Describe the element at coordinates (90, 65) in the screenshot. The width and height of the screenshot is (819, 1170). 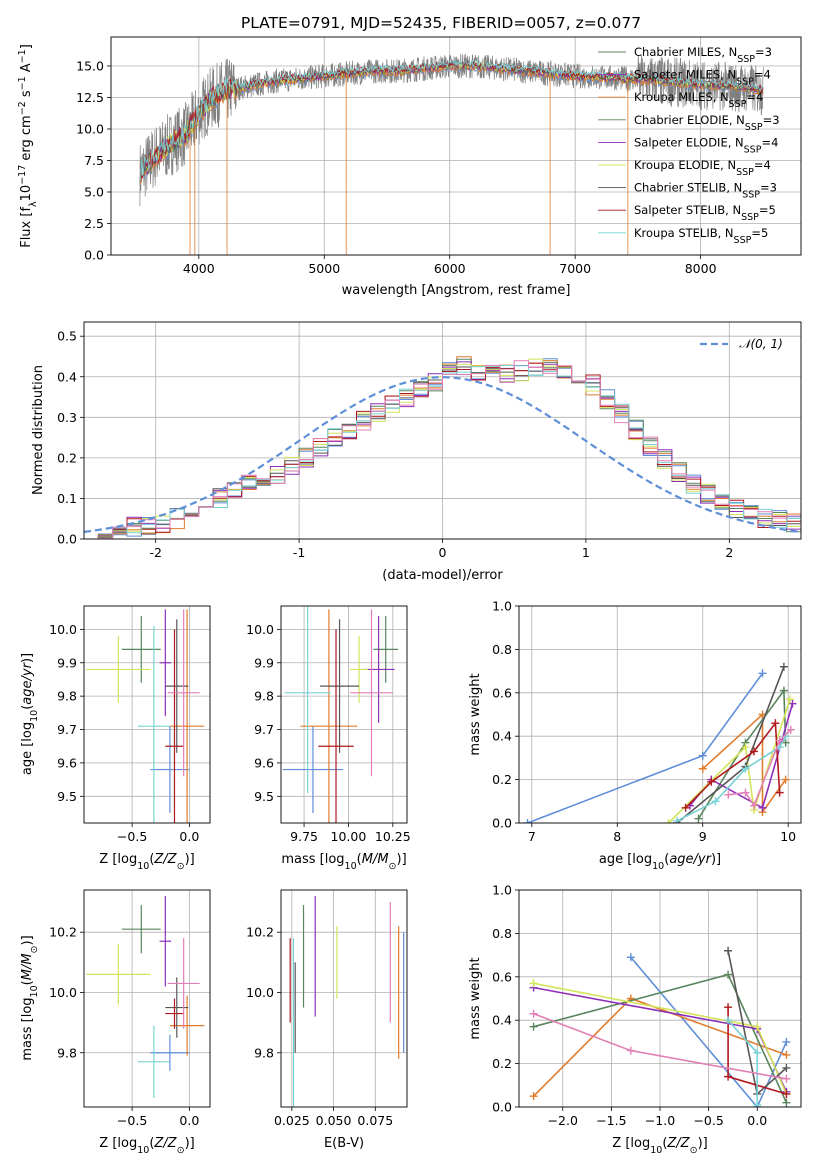
I see `y-tick-label: 15.0` at that location.